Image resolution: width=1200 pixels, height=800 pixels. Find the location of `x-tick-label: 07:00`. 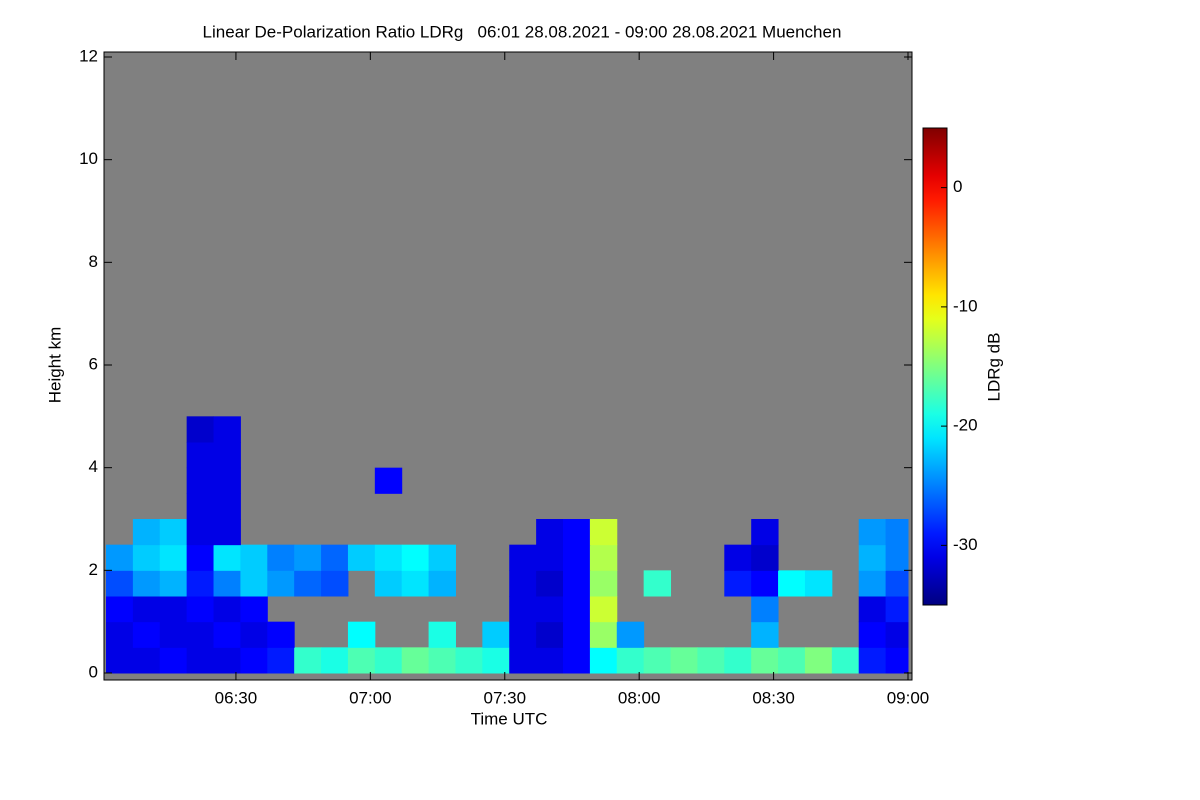

x-tick-label: 07:00 is located at coordinates (370, 697).